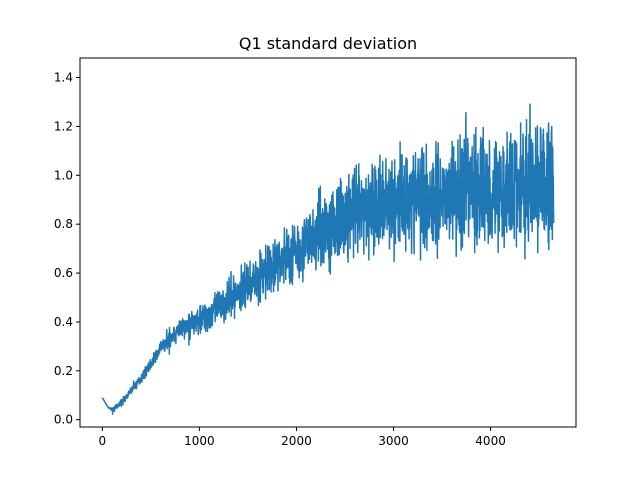 The height and width of the screenshot is (480, 640). Describe the element at coordinates (328, 43) in the screenshot. I see `chart-title: Q1 standard deviation` at that location.